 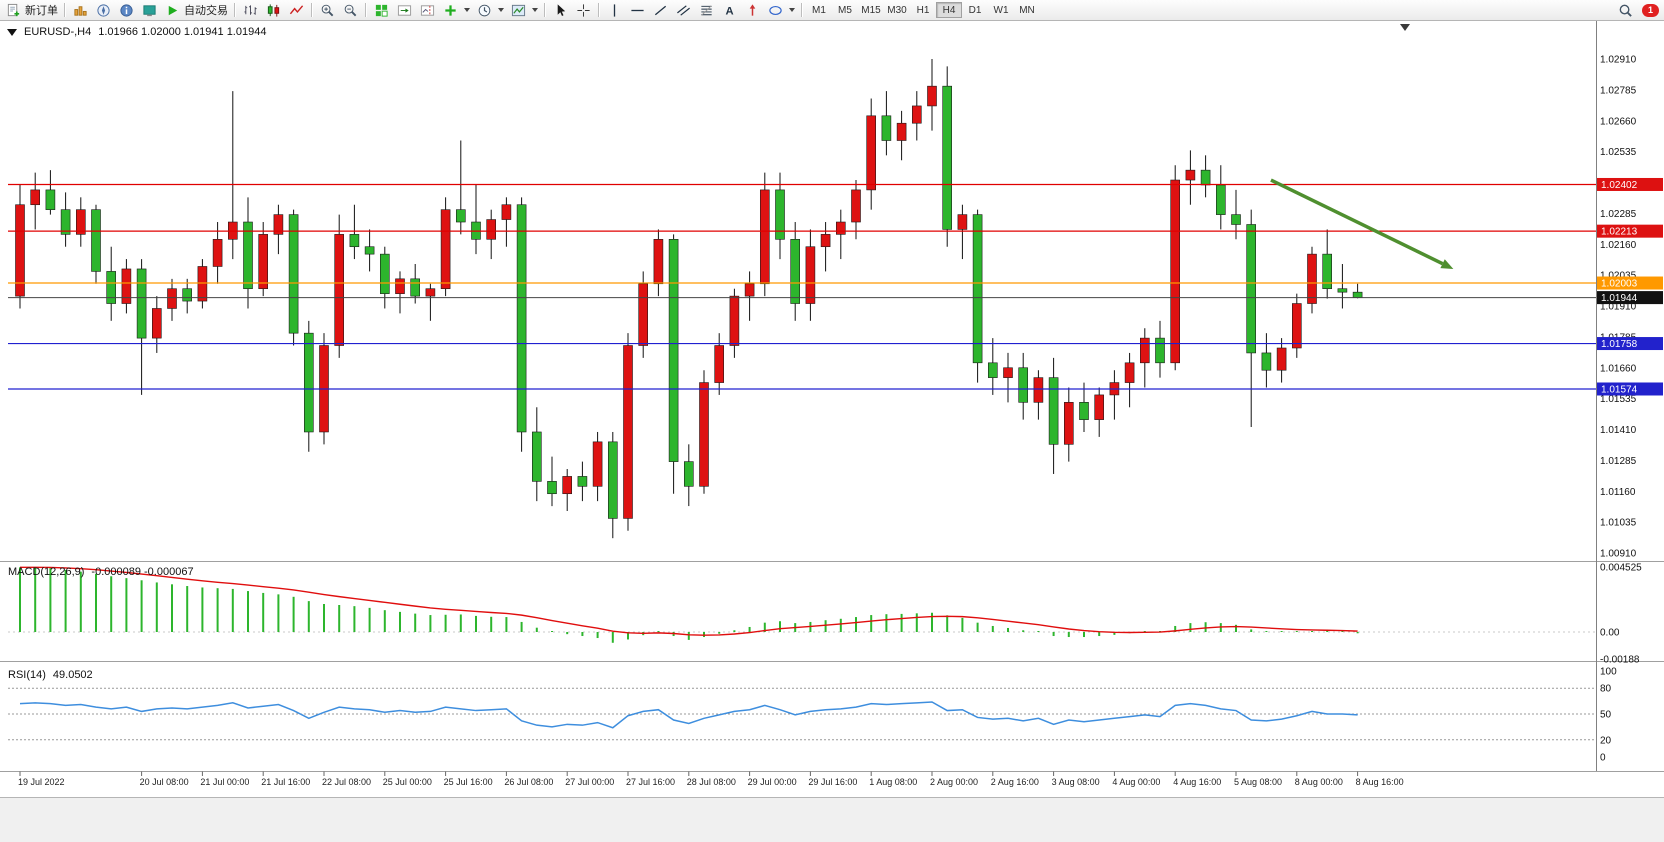 What do you see at coordinates (729, 10) in the screenshot?
I see `text-tool-button: A` at bounding box center [729, 10].